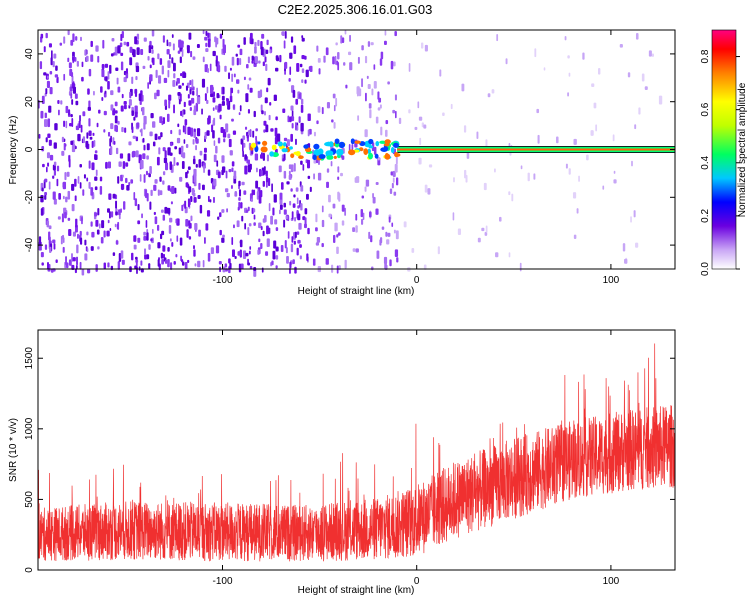  I want to click on signal-band-peak, so click(536, 149).